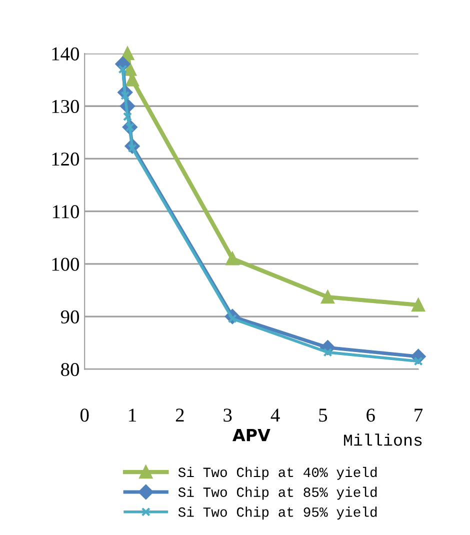 The height and width of the screenshot is (535, 470). I want to click on y-tick-label: 80, so click(70, 369).